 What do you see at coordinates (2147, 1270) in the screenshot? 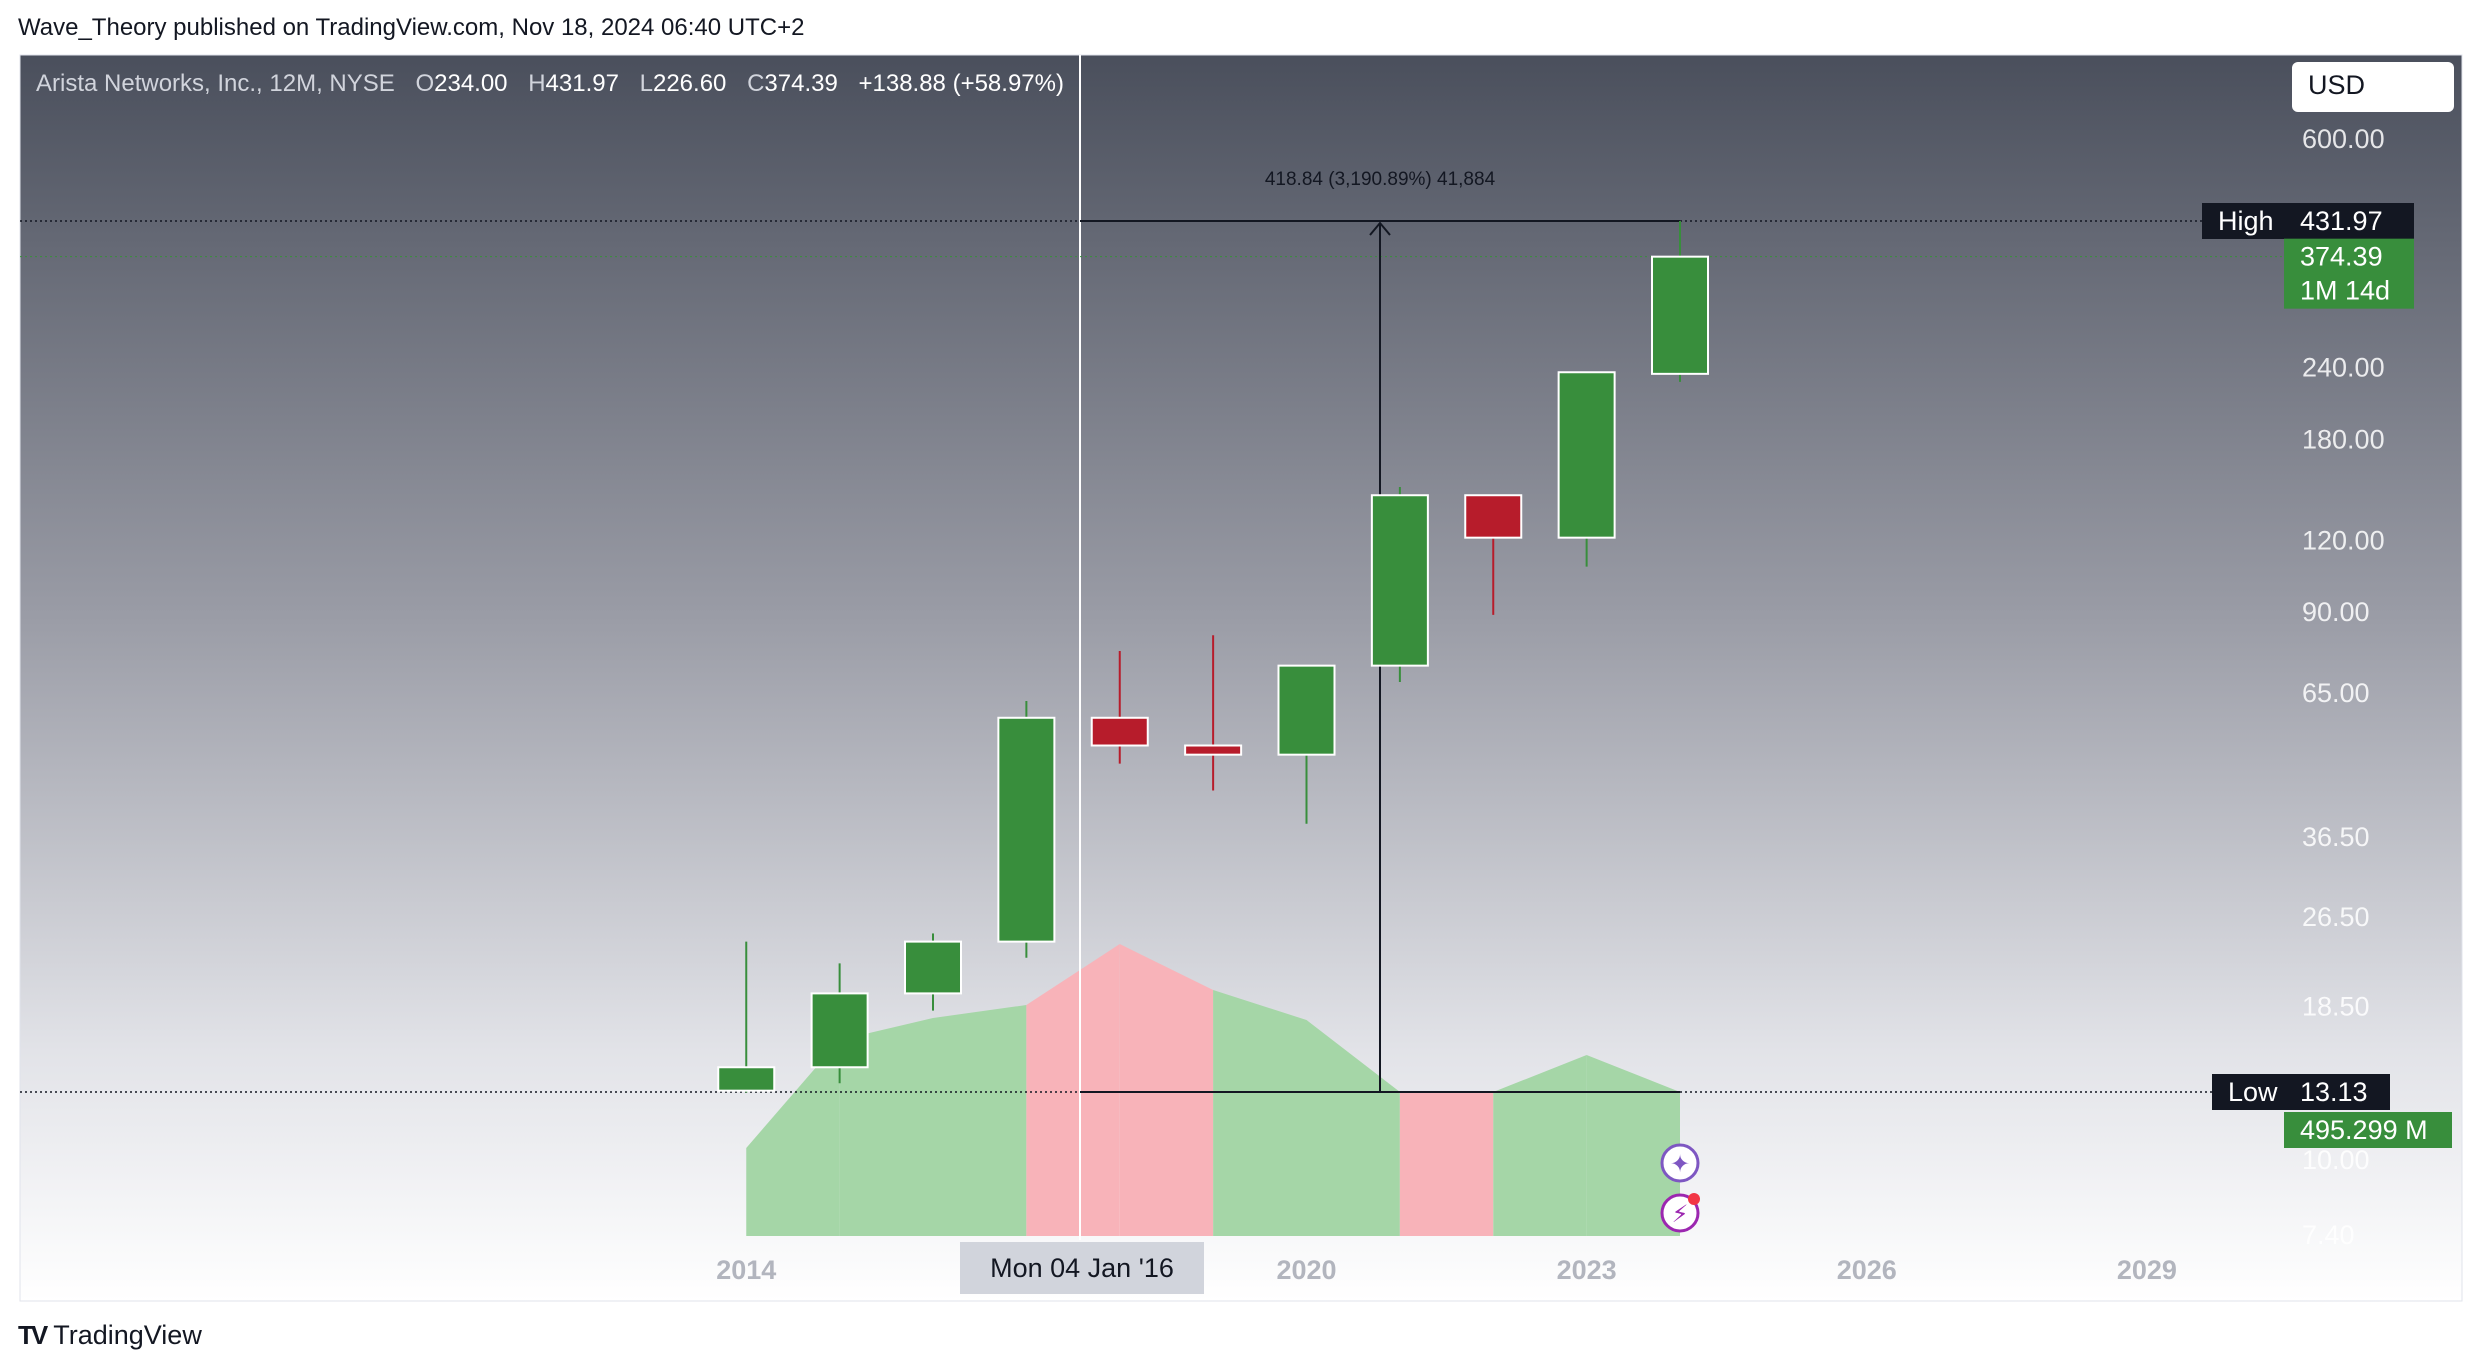
I see `time-tick-label: 2029` at bounding box center [2147, 1270].